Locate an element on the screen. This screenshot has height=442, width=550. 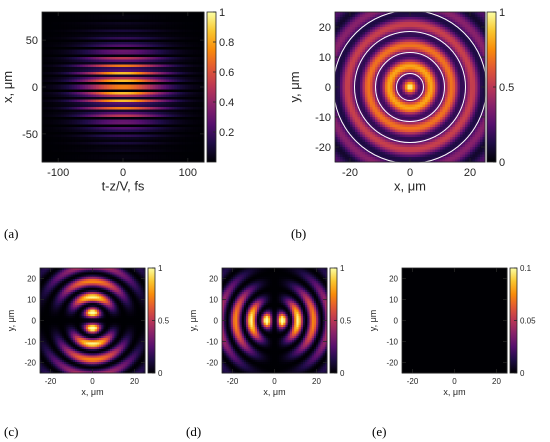
ytick-label-4-4: 20 is located at coordinates (393, 278).